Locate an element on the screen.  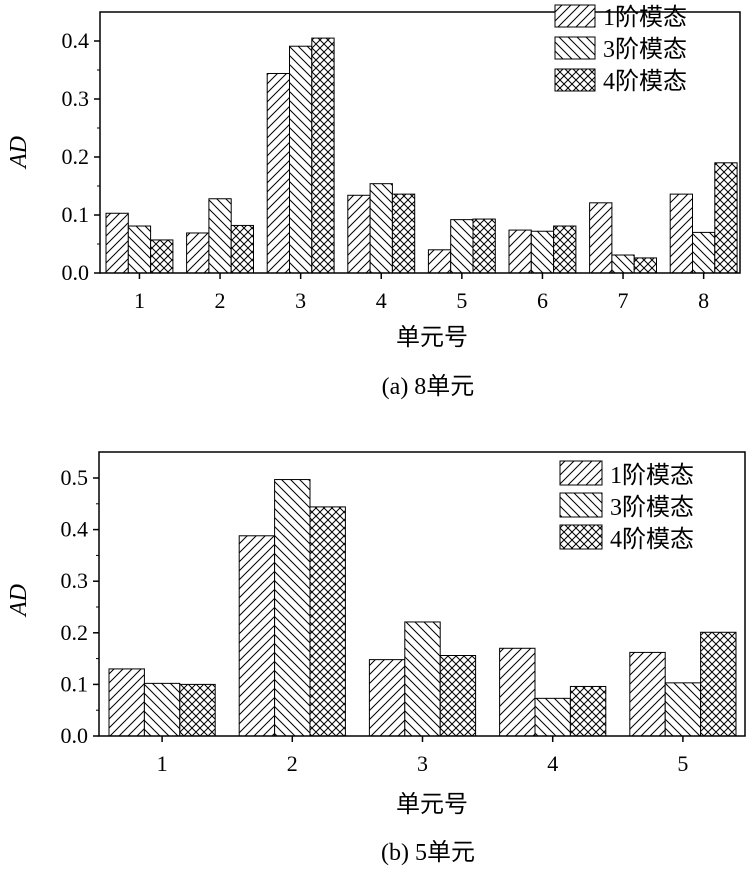
x-tick-label-b-3: 3 is located at coordinates (422, 763).